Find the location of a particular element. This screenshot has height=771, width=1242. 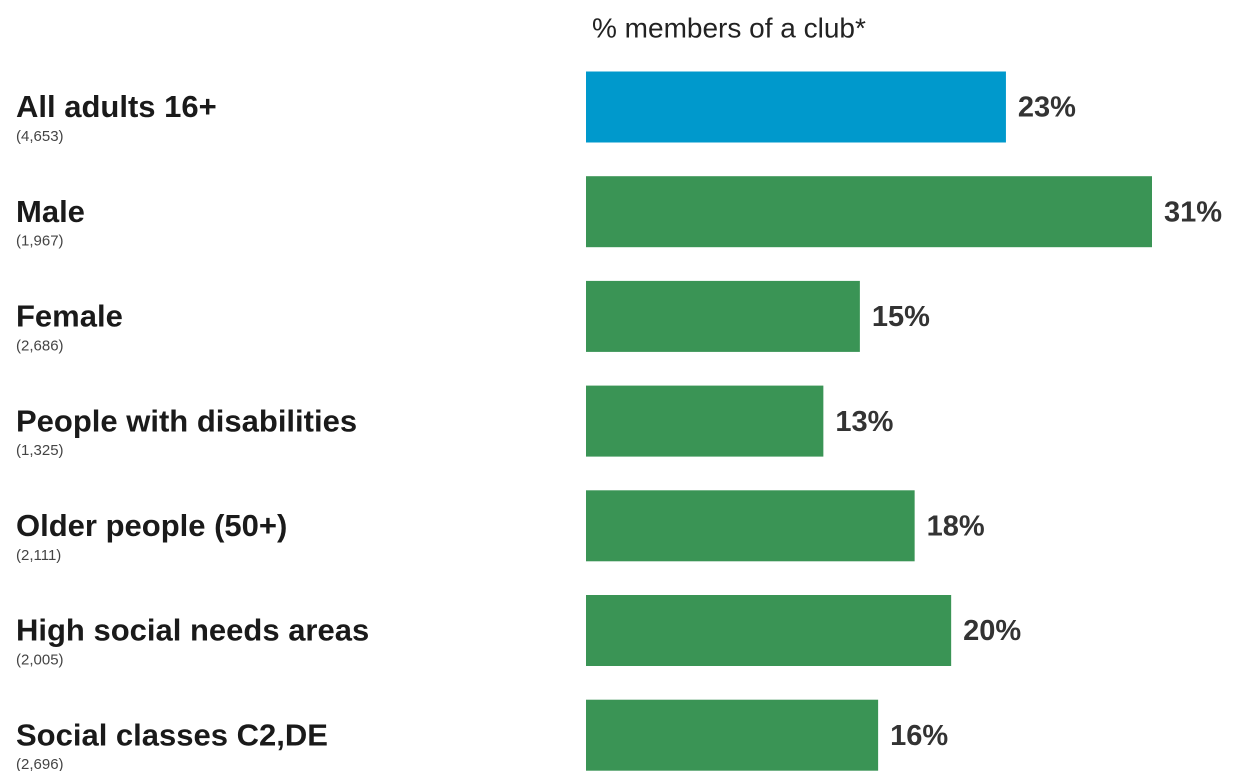

value-label: 18% is located at coordinates (956, 526).